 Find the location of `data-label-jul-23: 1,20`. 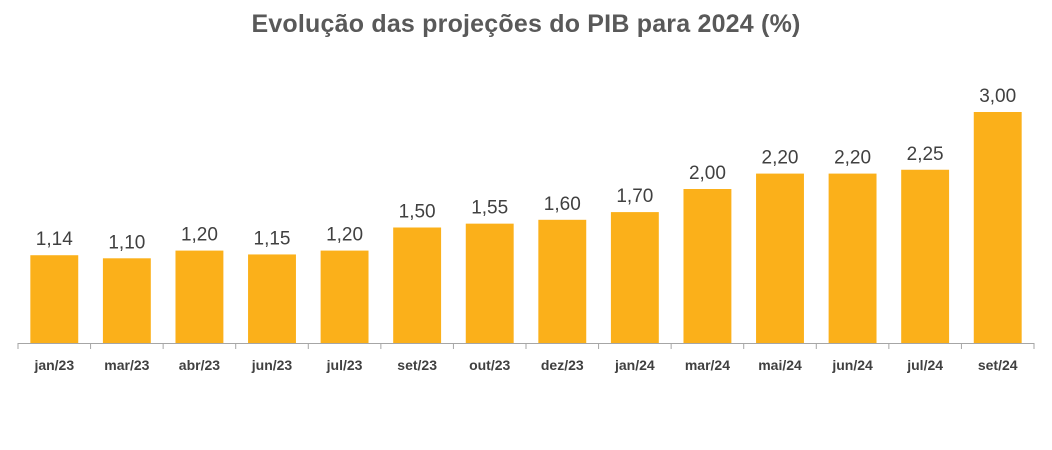

data-label-jul-23: 1,20 is located at coordinates (344, 235).